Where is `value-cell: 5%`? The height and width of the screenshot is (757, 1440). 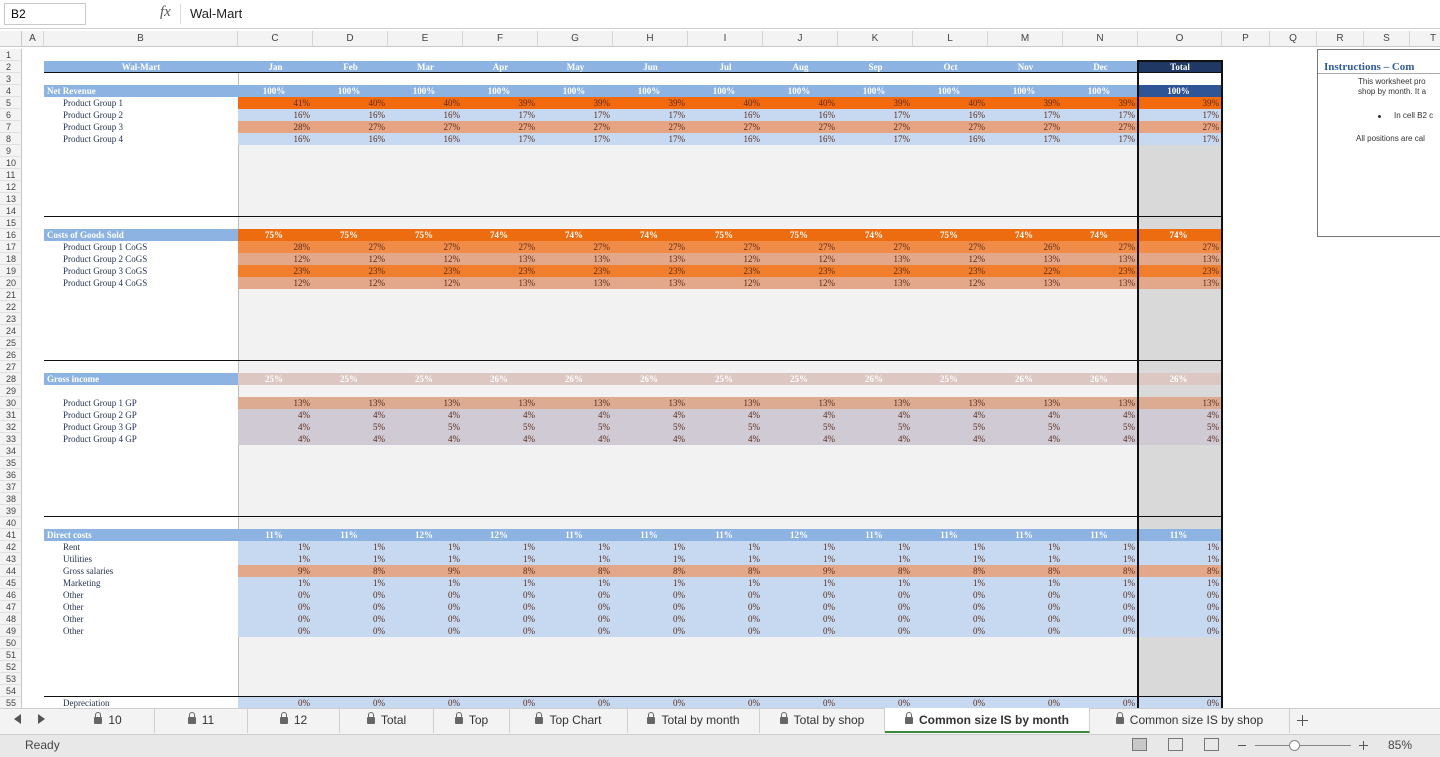
value-cell: 5% is located at coordinates (575, 427).